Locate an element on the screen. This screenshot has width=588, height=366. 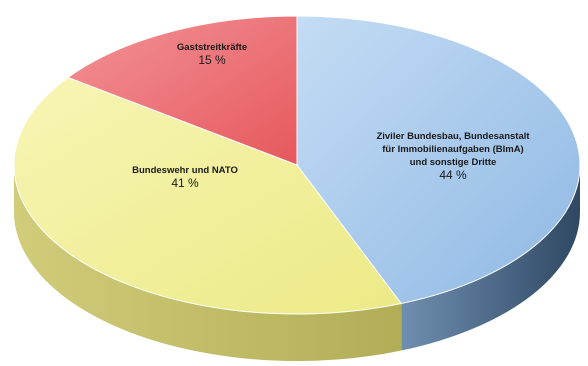
slice-name-bundesbau: Ziviler Bundesbau, Bundesanstalt is located at coordinates (453, 136).